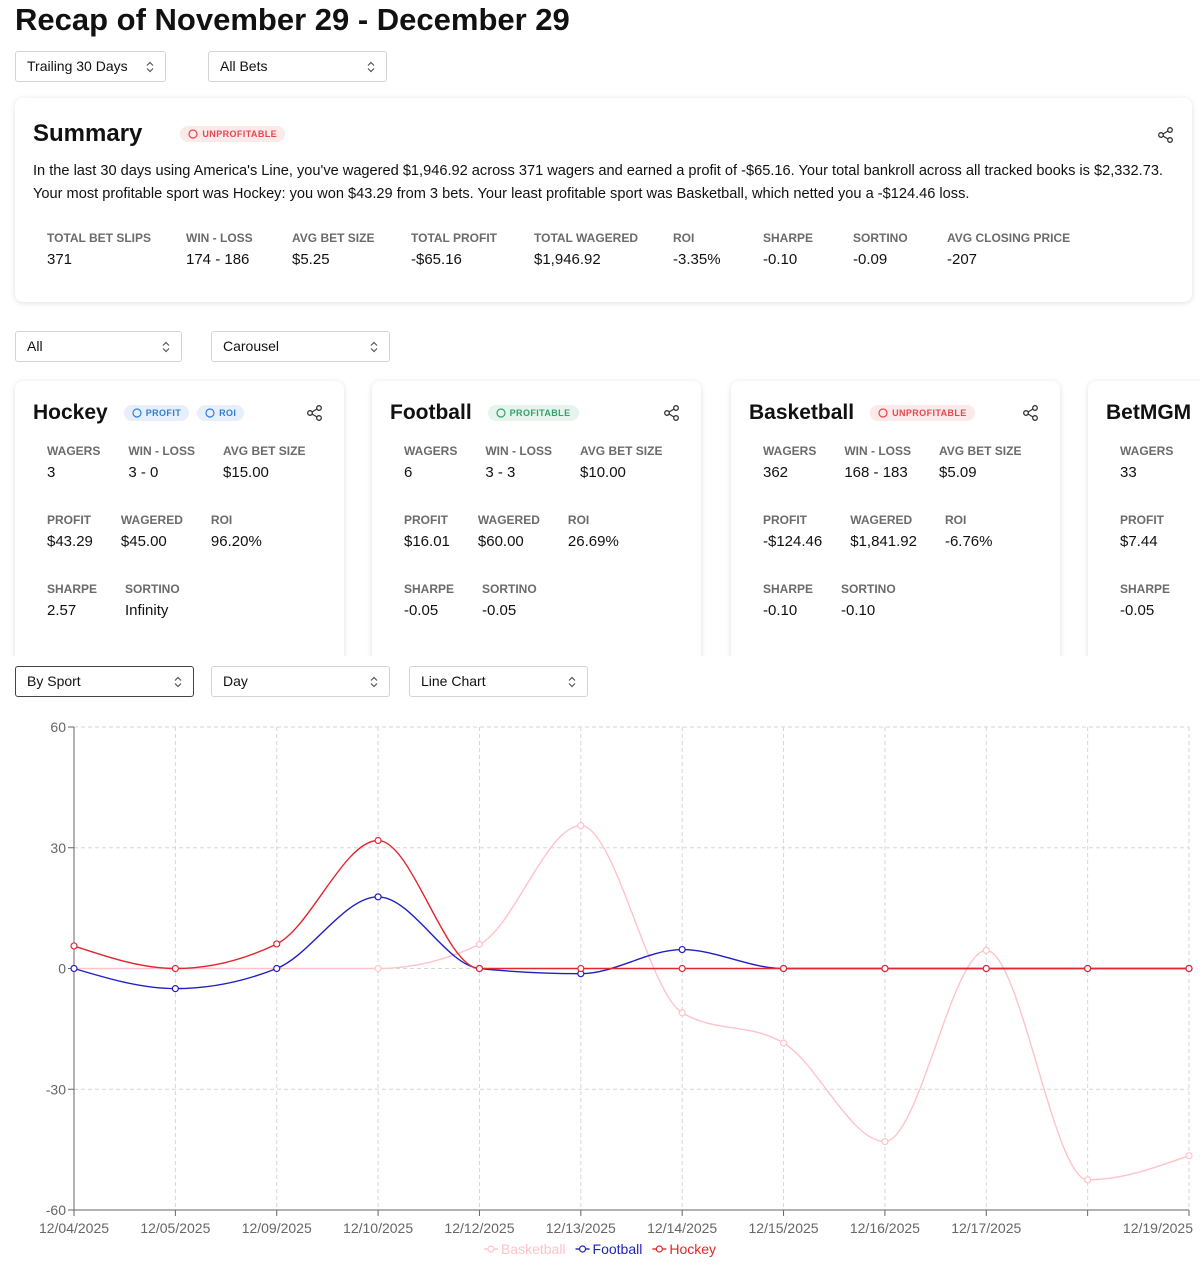  What do you see at coordinates (300, 346) in the screenshot?
I see `dropdown: Carousel` at bounding box center [300, 346].